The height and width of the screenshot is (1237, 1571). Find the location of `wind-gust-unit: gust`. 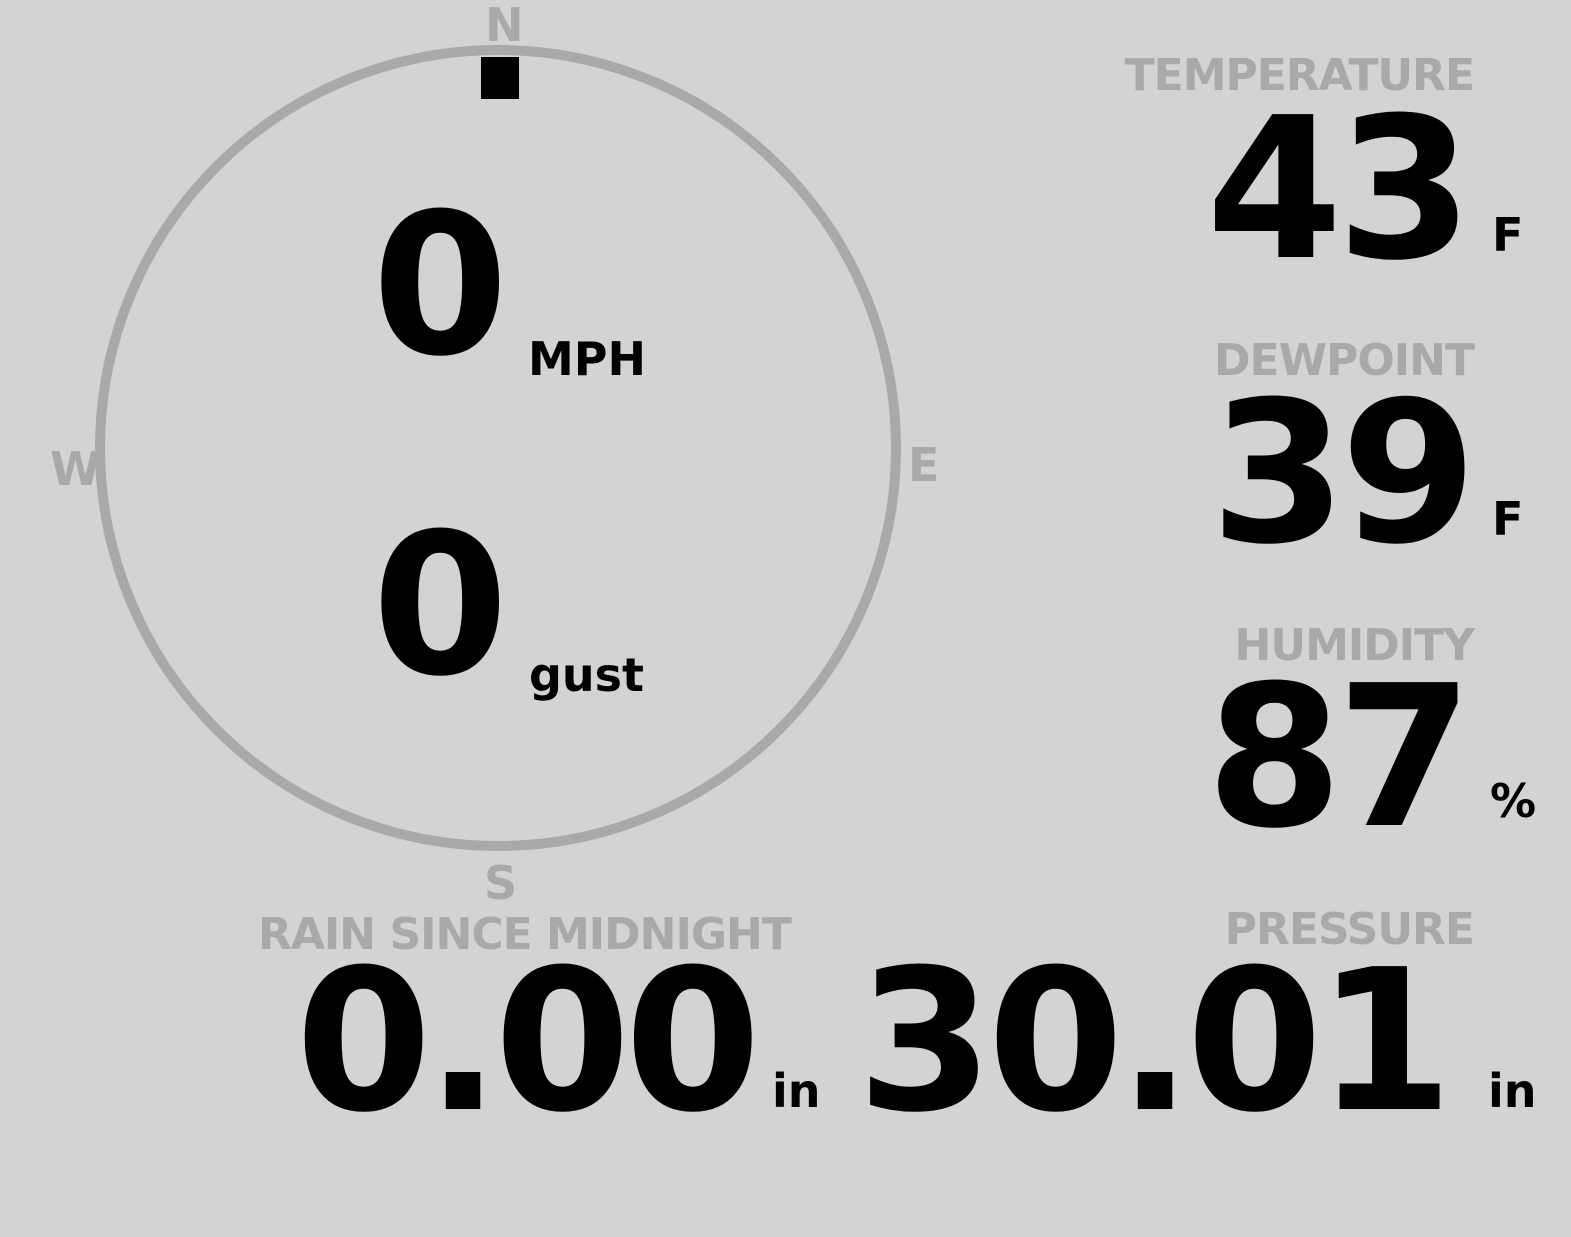

wind-gust-unit: gust is located at coordinates (587, 675).